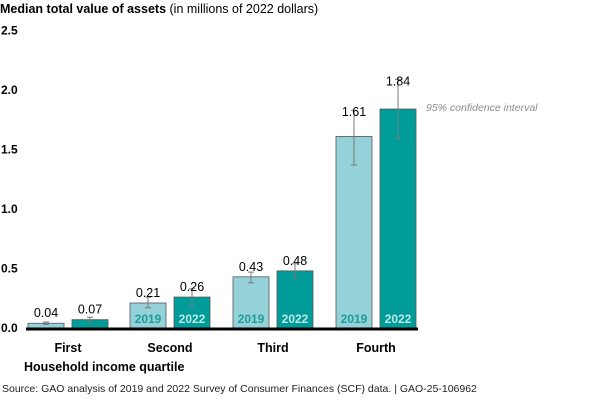  I want to click on y-tick-label: 0.0, so click(9, 328).